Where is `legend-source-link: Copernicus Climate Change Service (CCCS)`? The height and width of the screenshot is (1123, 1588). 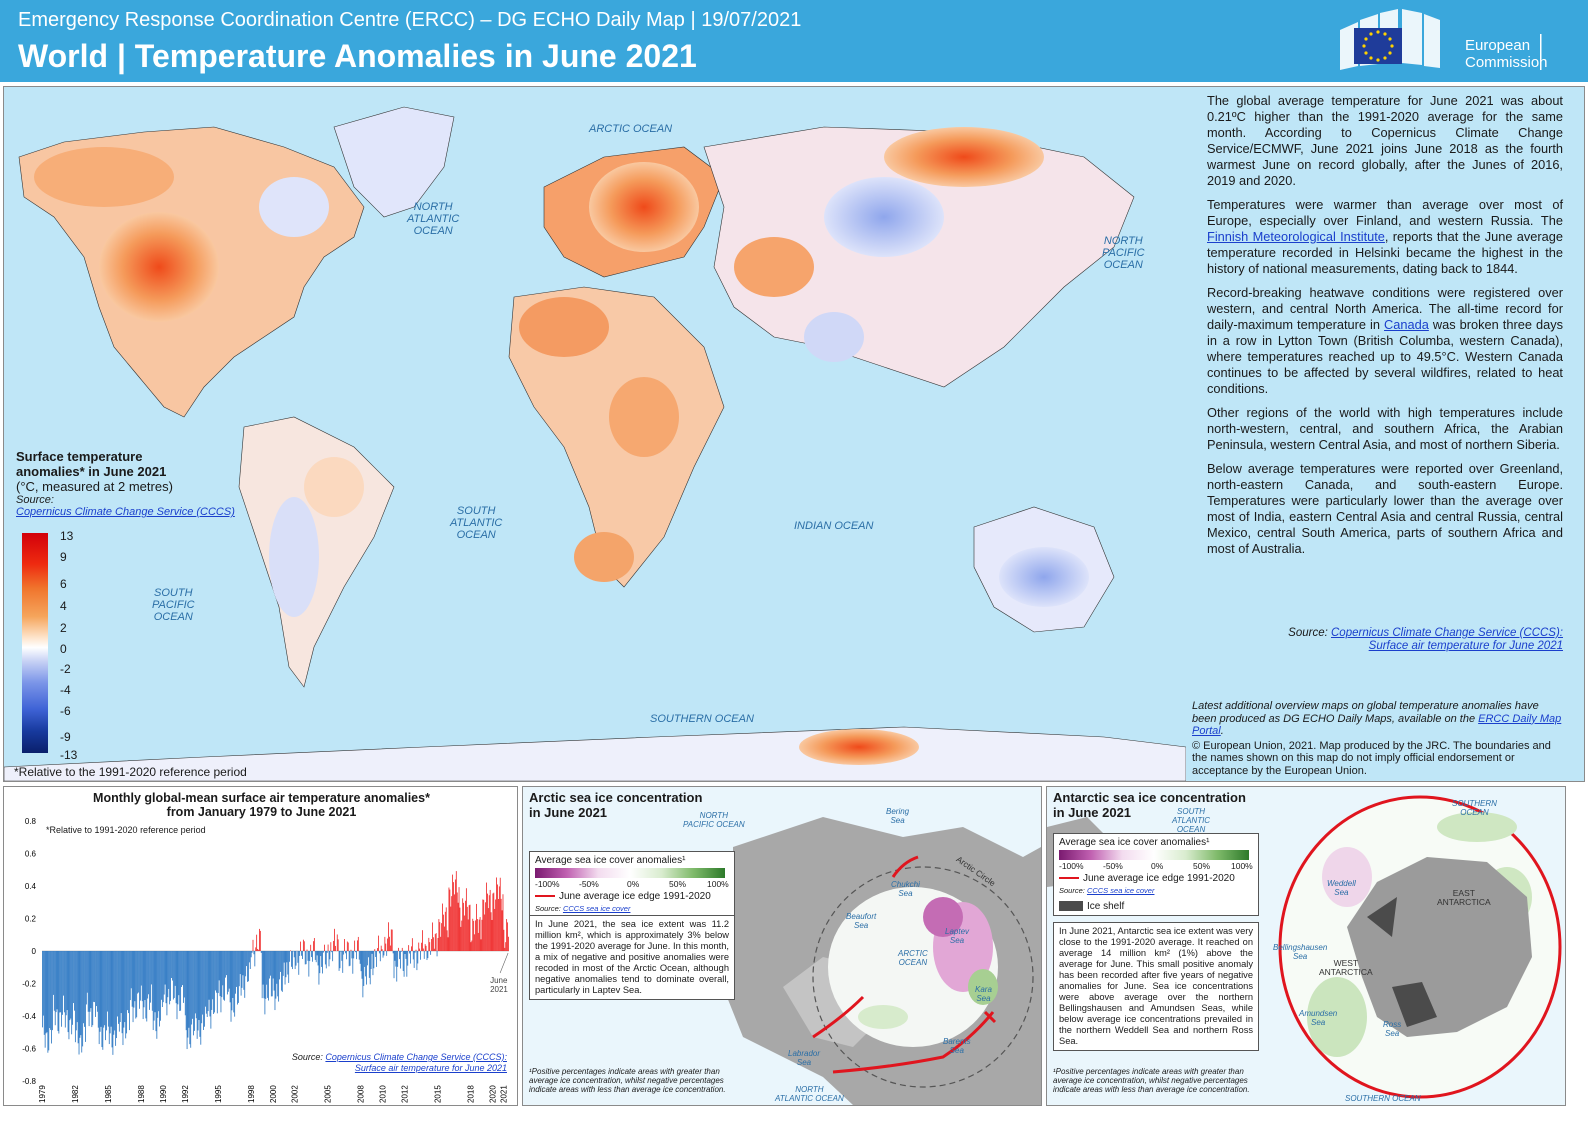
legend-source-link: Copernicus Climate Change Service (CCCS) is located at coordinates (125, 512).